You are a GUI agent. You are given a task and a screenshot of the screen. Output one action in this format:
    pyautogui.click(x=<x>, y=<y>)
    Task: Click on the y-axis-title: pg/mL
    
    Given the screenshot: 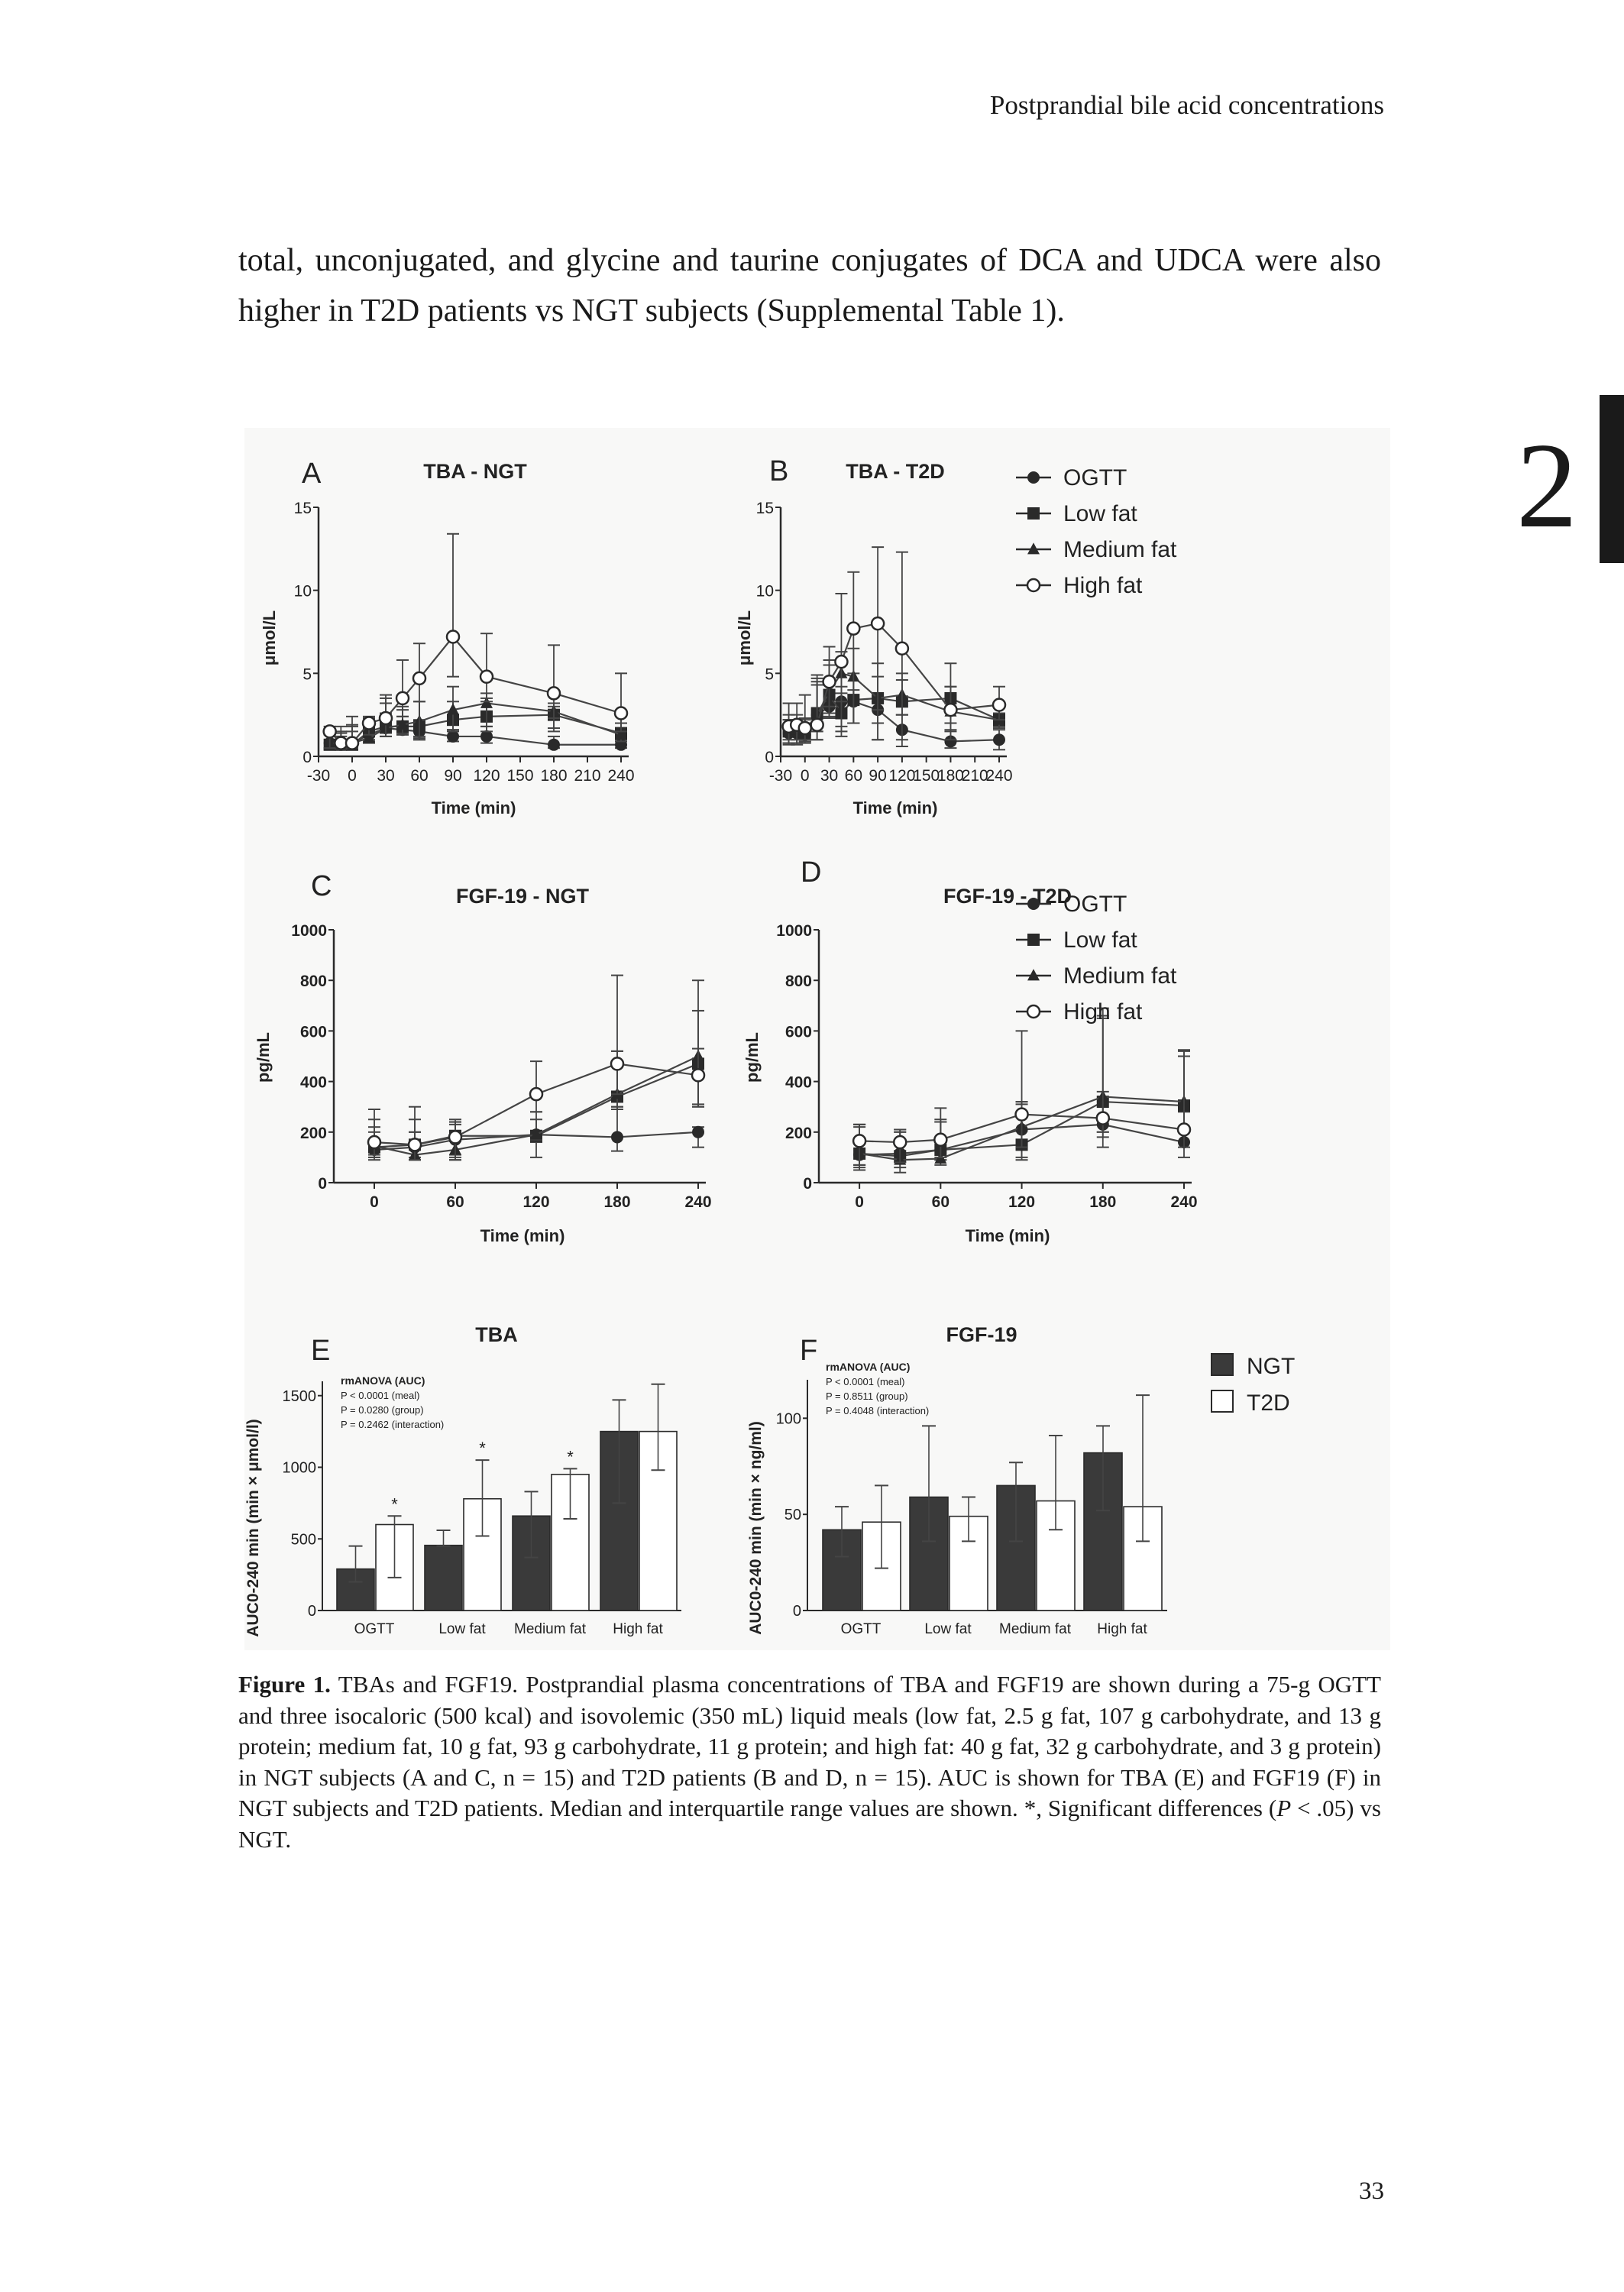 What is the action you would take?
    pyautogui.click(x=263, y=1057)
    